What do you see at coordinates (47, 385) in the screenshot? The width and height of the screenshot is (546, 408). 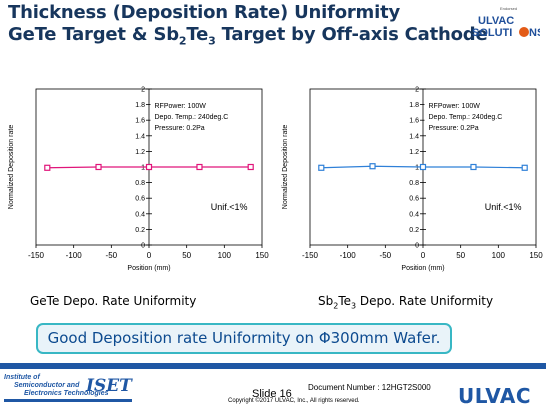 I see `iset-line2: Semiconductor and` at bounding box center [47, 385].